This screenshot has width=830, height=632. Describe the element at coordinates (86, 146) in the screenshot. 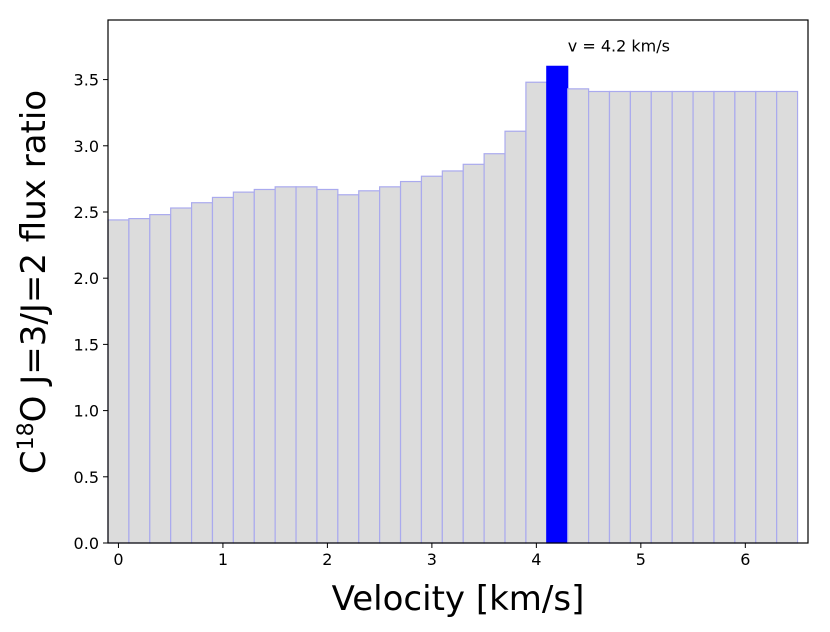

I see `y-tick-label: 3.0` at that location.